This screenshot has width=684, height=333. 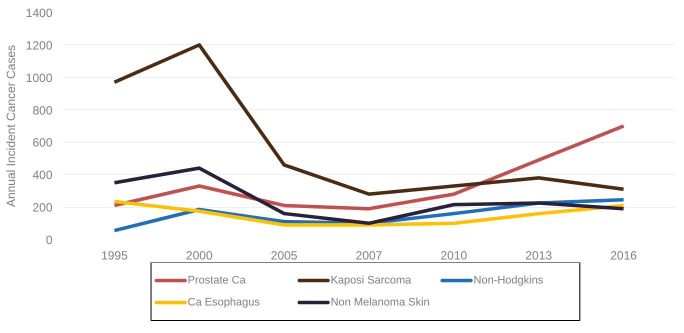 I want to click on x-tick-label: 2000, so click(x=199, y=255).